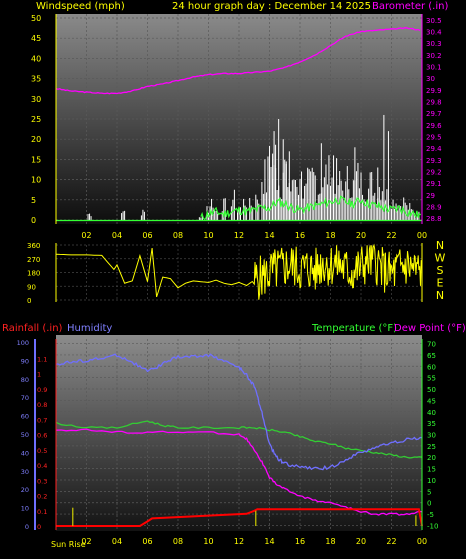 The image size is (466, 559). What do you see at coordinates (239, 472) in the screenshot?
I see `dewpoint-line` at bounding box center [239, 472].